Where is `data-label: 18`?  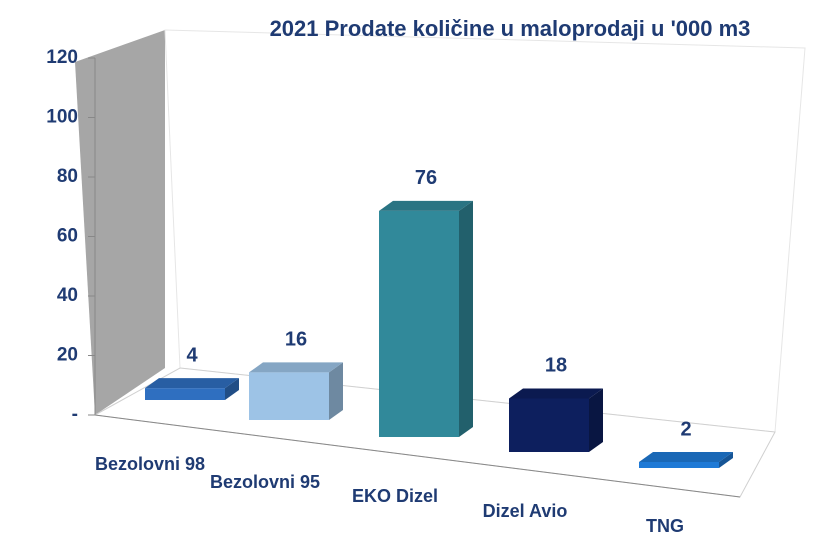
data-label: 18 is located at coordinates (556, 366).